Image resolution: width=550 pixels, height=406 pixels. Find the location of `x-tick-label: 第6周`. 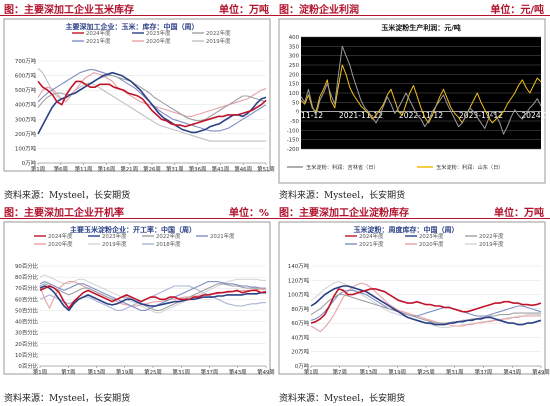

x-tick-label: 第6周 is located at coordinates (61, 169).